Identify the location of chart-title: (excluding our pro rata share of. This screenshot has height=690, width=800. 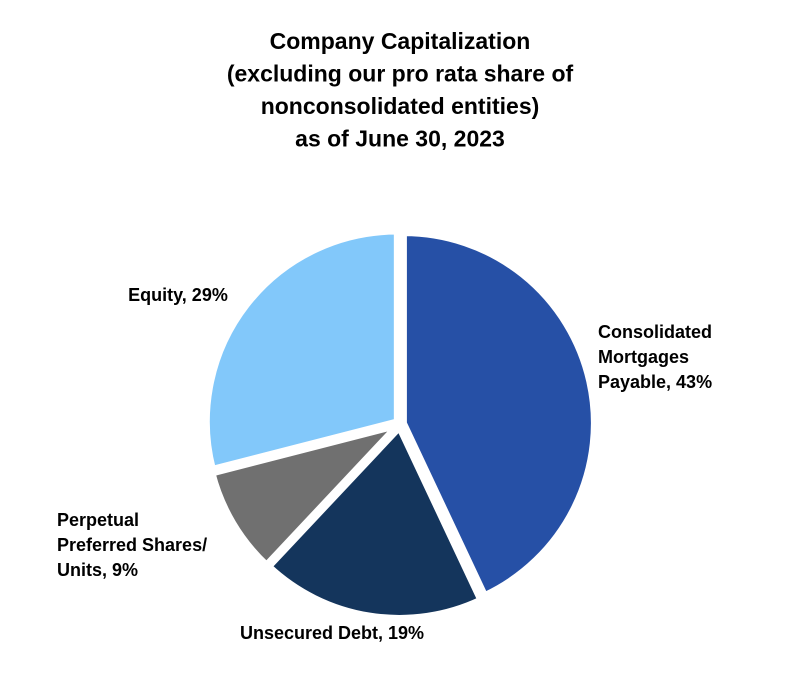
(400, 74).